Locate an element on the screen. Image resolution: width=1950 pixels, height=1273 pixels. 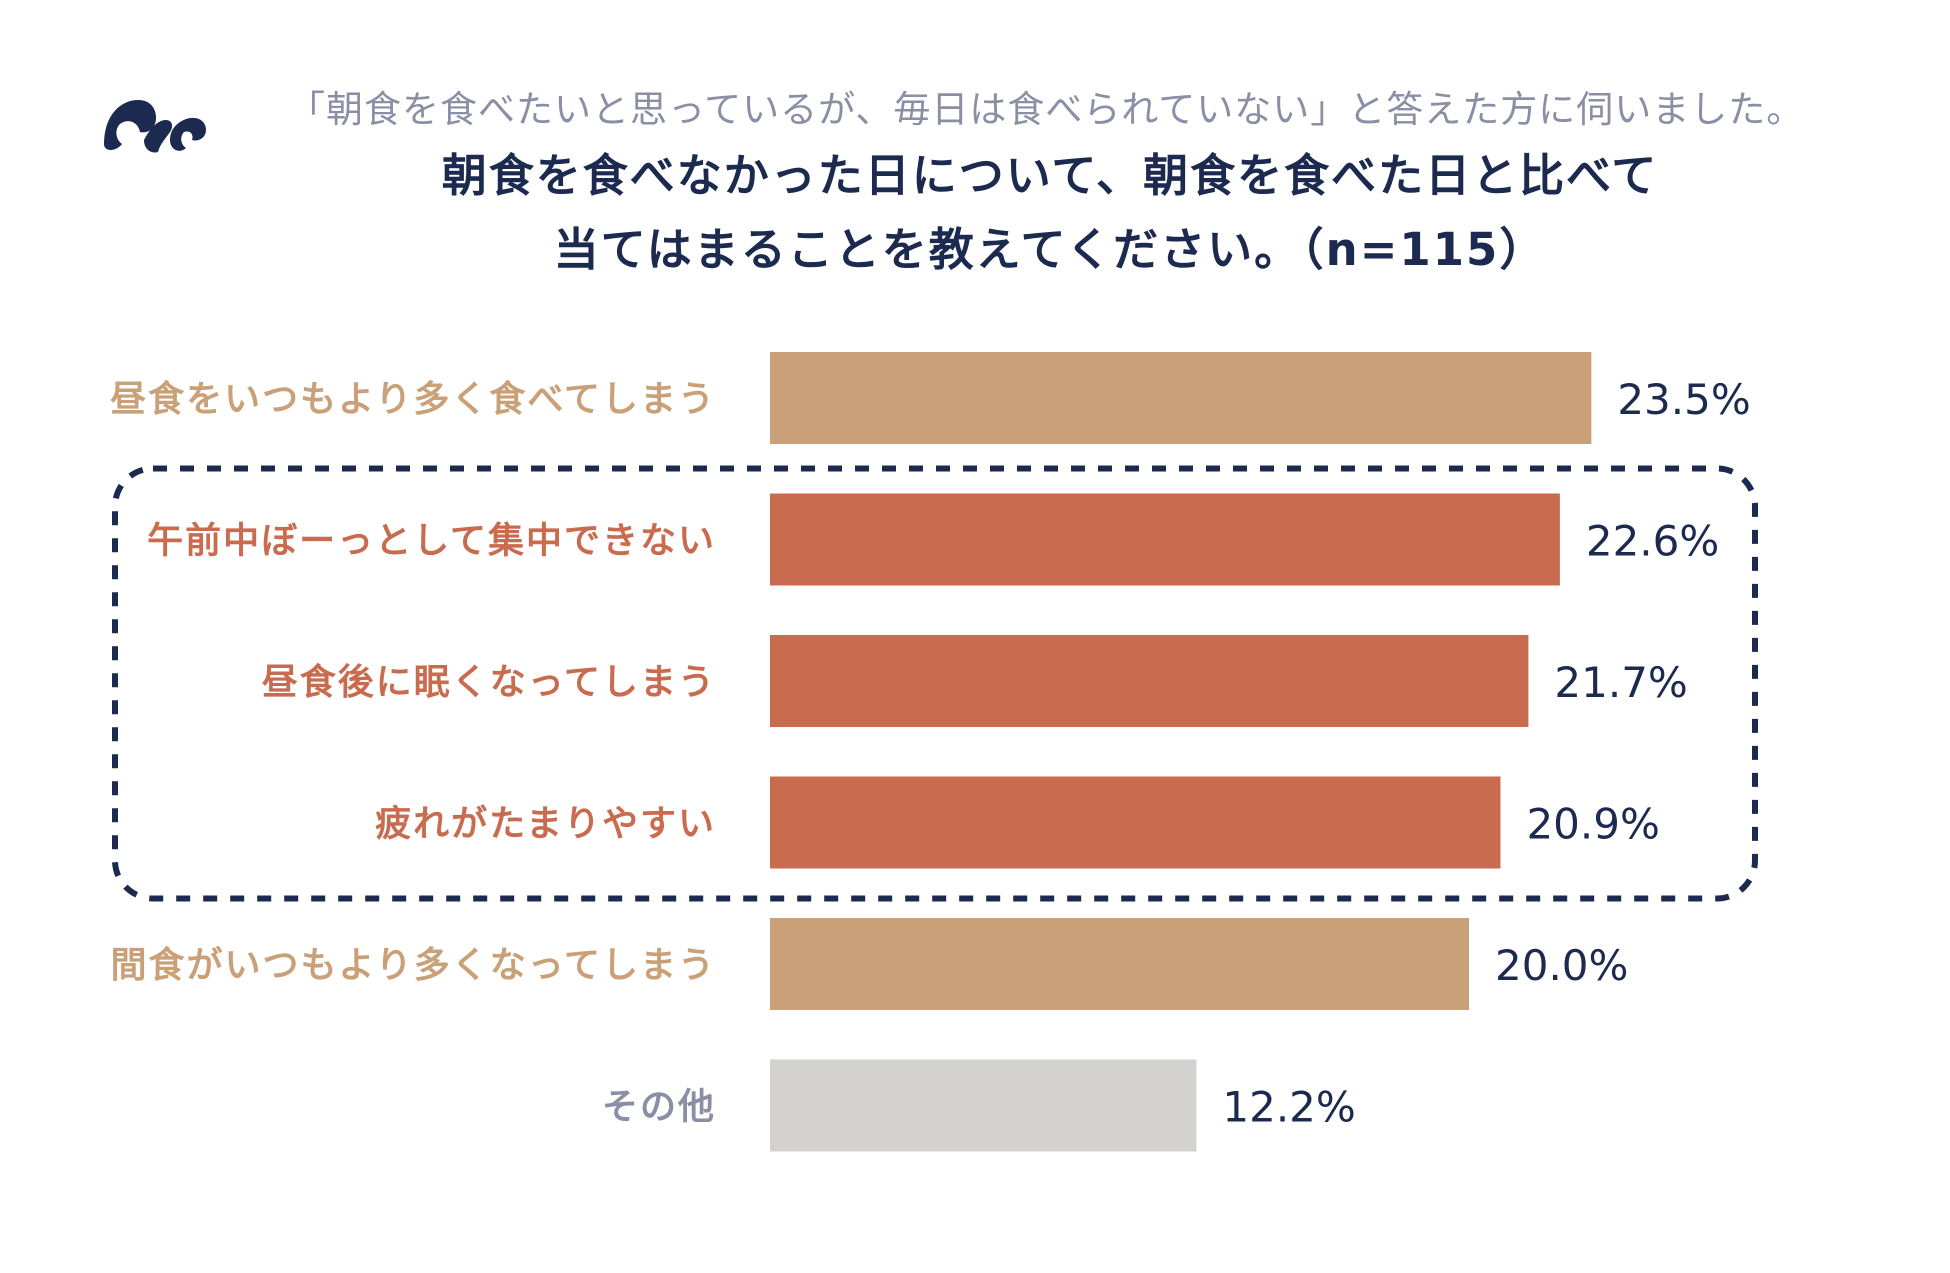
category-label-1: 昼食をいつもより多く食べてしまう is located at coordinates (413, 399).